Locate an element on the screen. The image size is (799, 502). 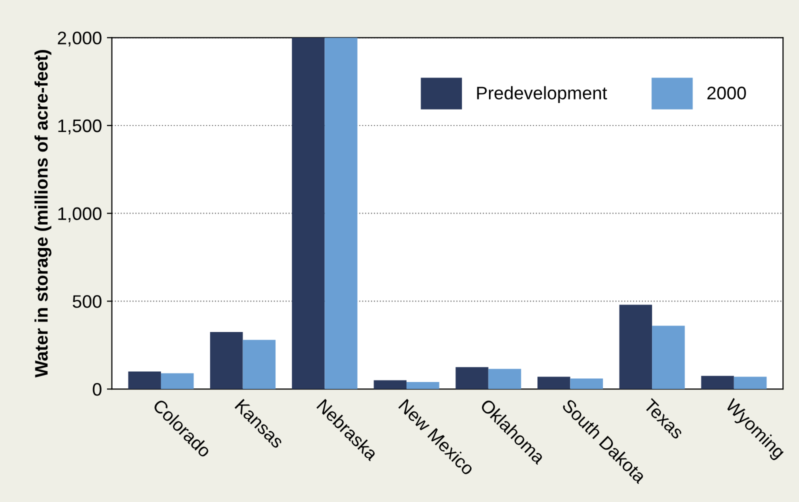
y-tick-label: 1,000 is located at coordinates (80, 214).